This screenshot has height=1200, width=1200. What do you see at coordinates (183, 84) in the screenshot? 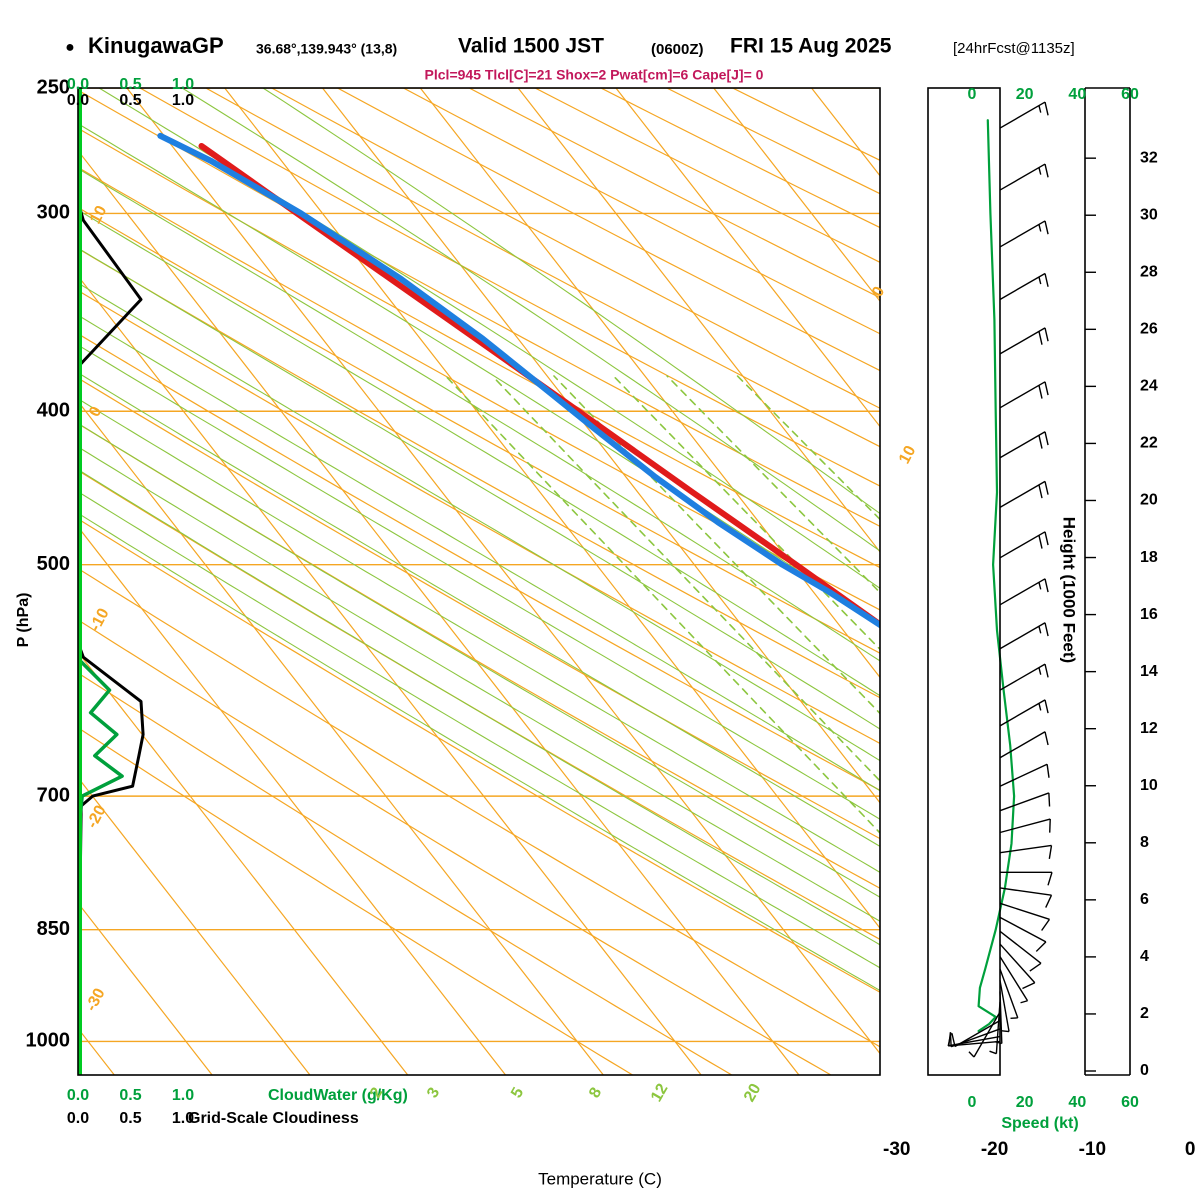
I see `cloudwater-tick-top: 1.0` at bounding box center [183, 84].